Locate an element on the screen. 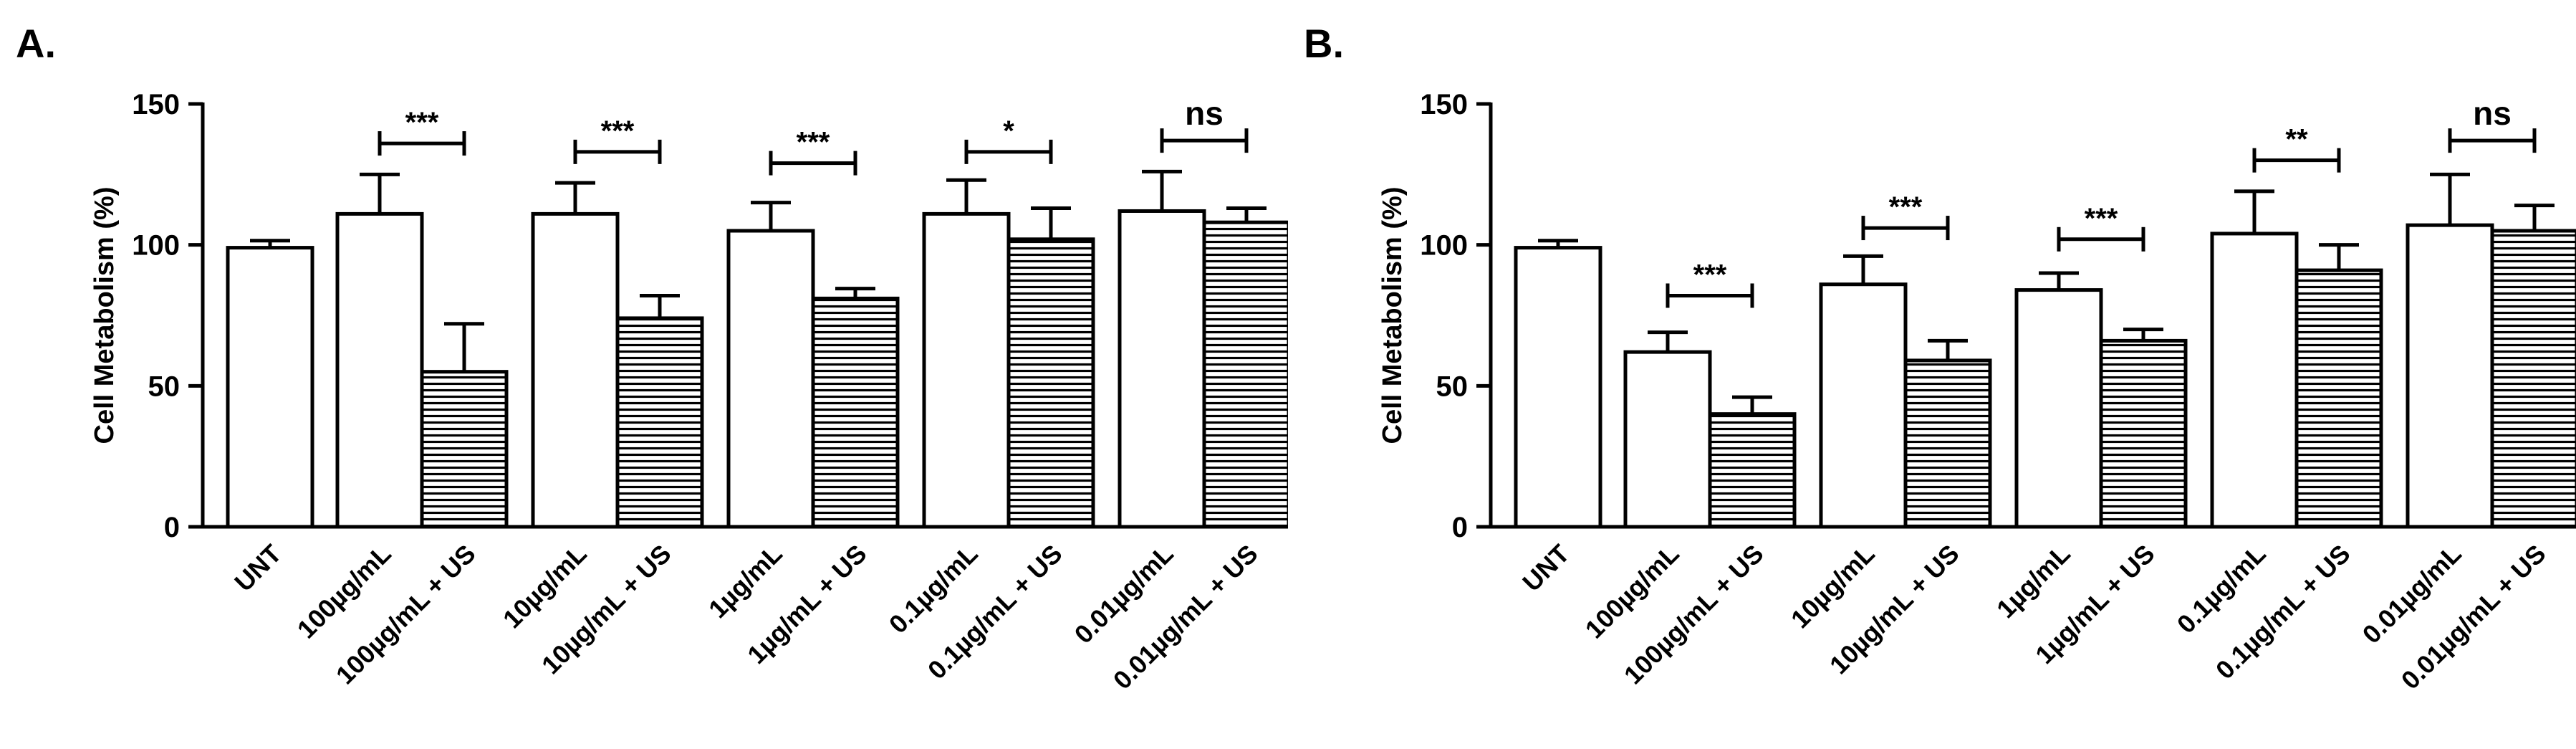  panel-label: B. is located at coordinates (1324, 43).